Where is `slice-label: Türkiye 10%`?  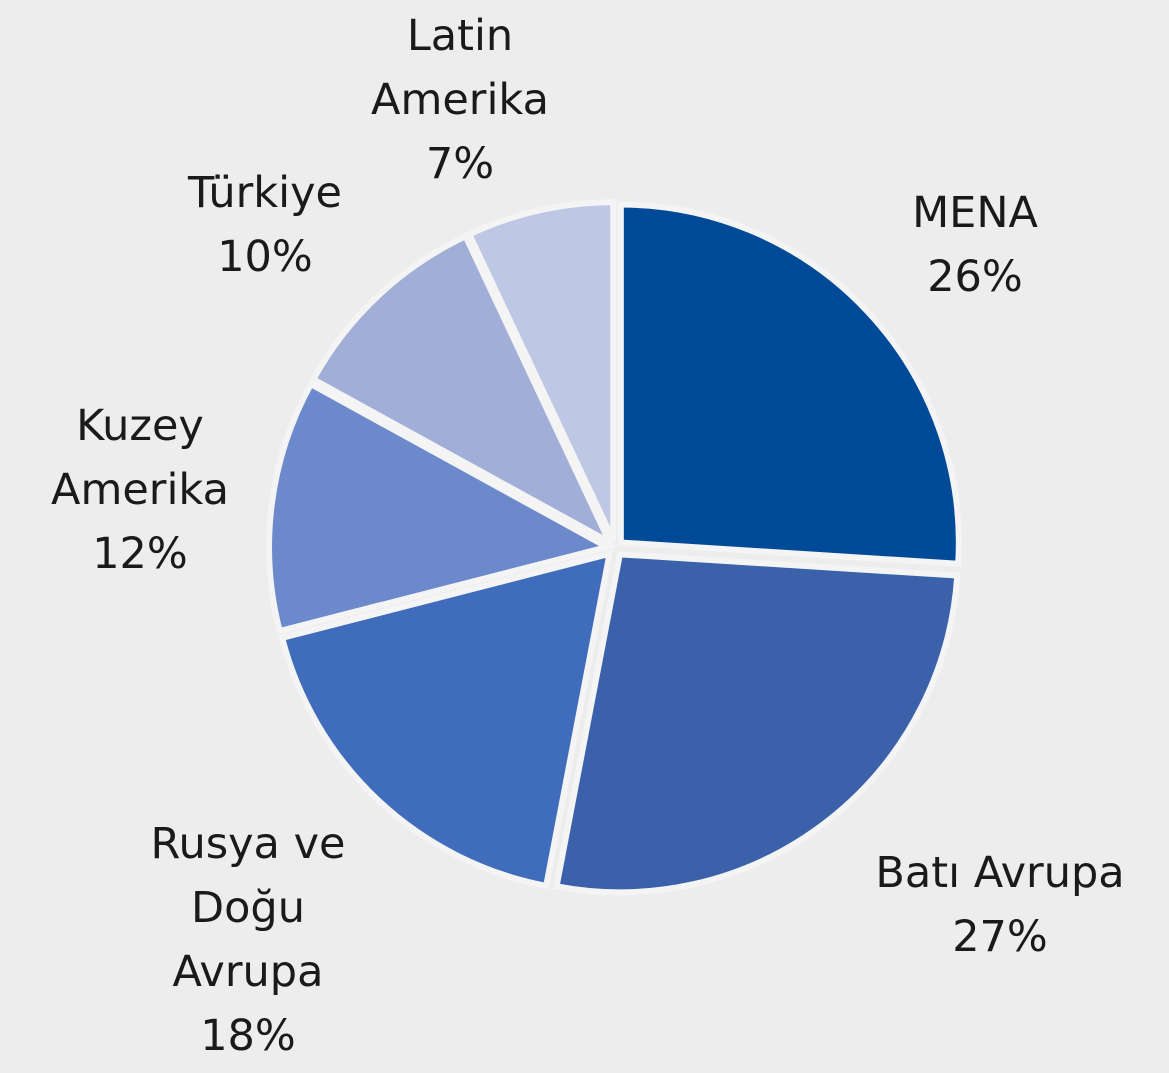 slice-label: Türkiye 10% is located at coordinates (265, 225).